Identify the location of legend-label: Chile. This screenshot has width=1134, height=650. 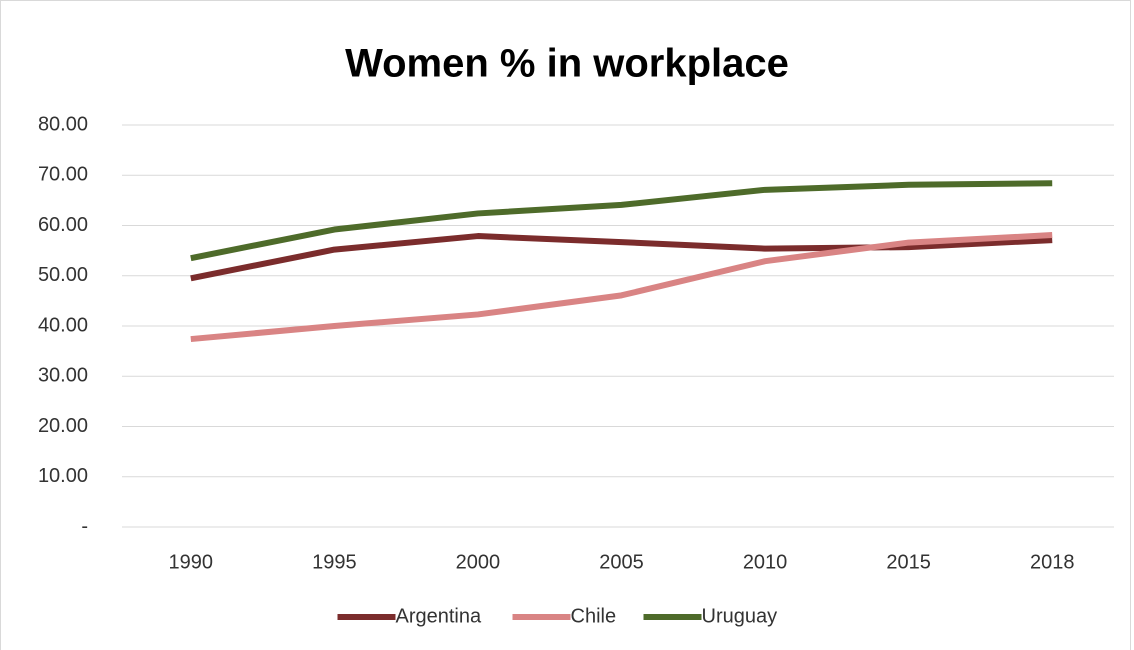
(594, 616).